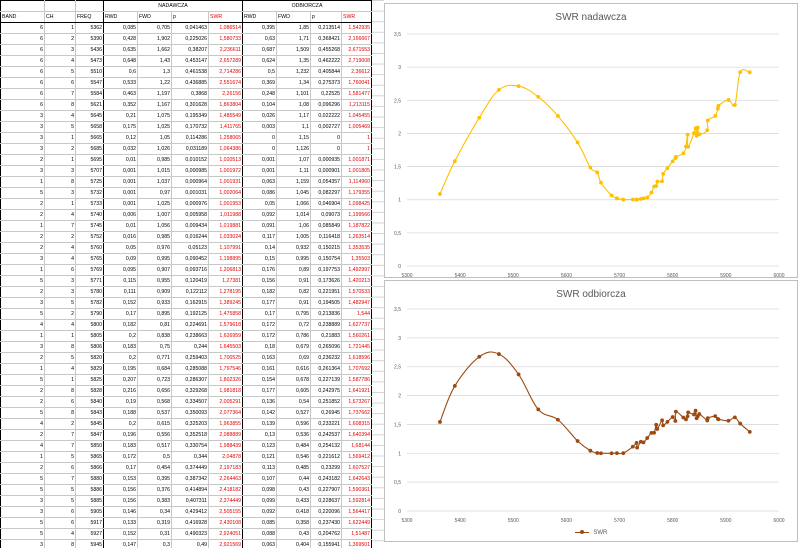  I want to click on table-cell: 1,007, so click(154, 215).